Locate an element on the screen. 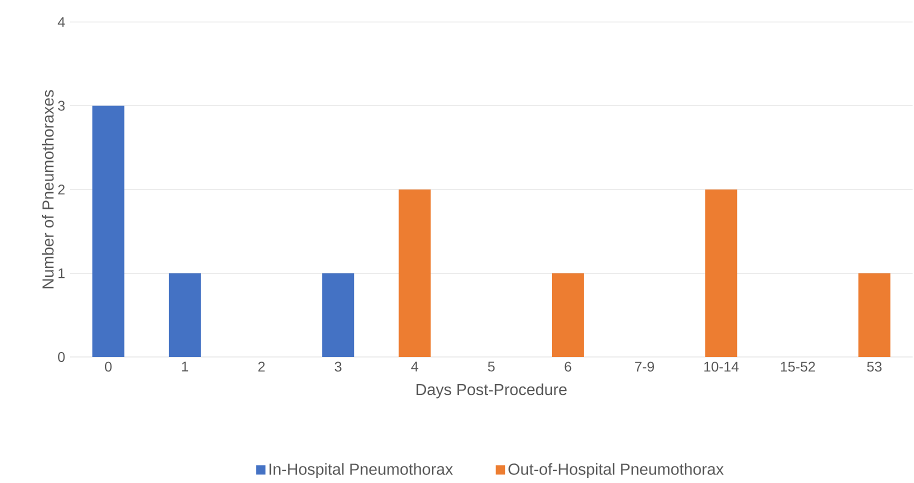 The image size is (914, 483). x-tick-label: 2 is located at coordinates (261, 367).